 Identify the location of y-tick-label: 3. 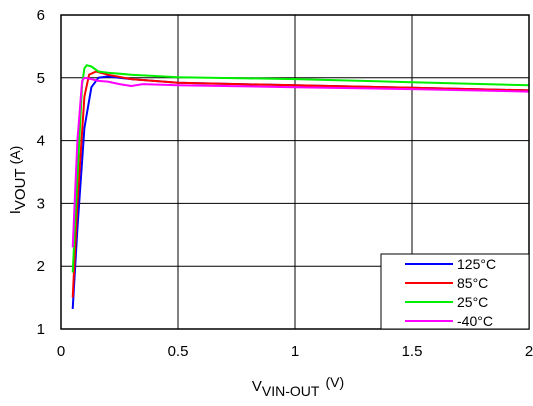
(41, 203).